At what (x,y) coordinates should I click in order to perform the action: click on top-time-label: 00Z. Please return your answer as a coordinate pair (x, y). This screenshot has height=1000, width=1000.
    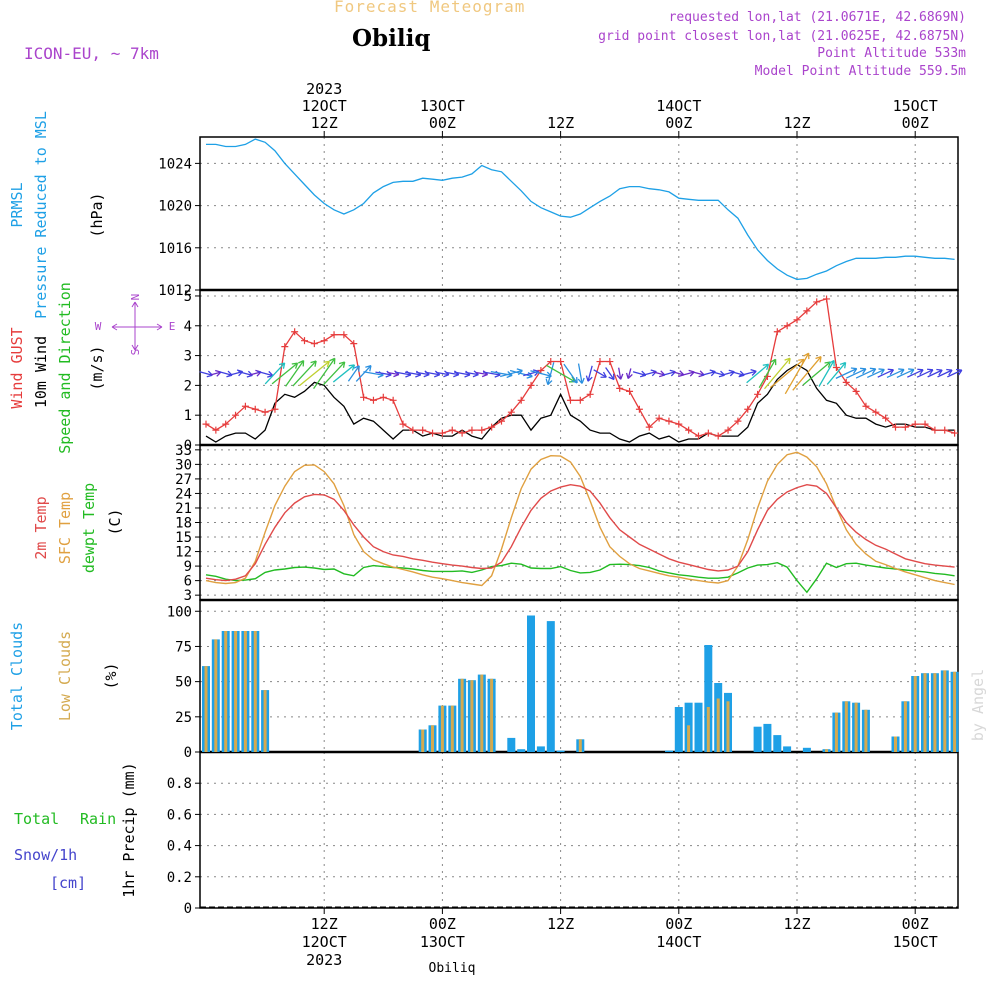
    Looking at the image, I should click on (915, 123).